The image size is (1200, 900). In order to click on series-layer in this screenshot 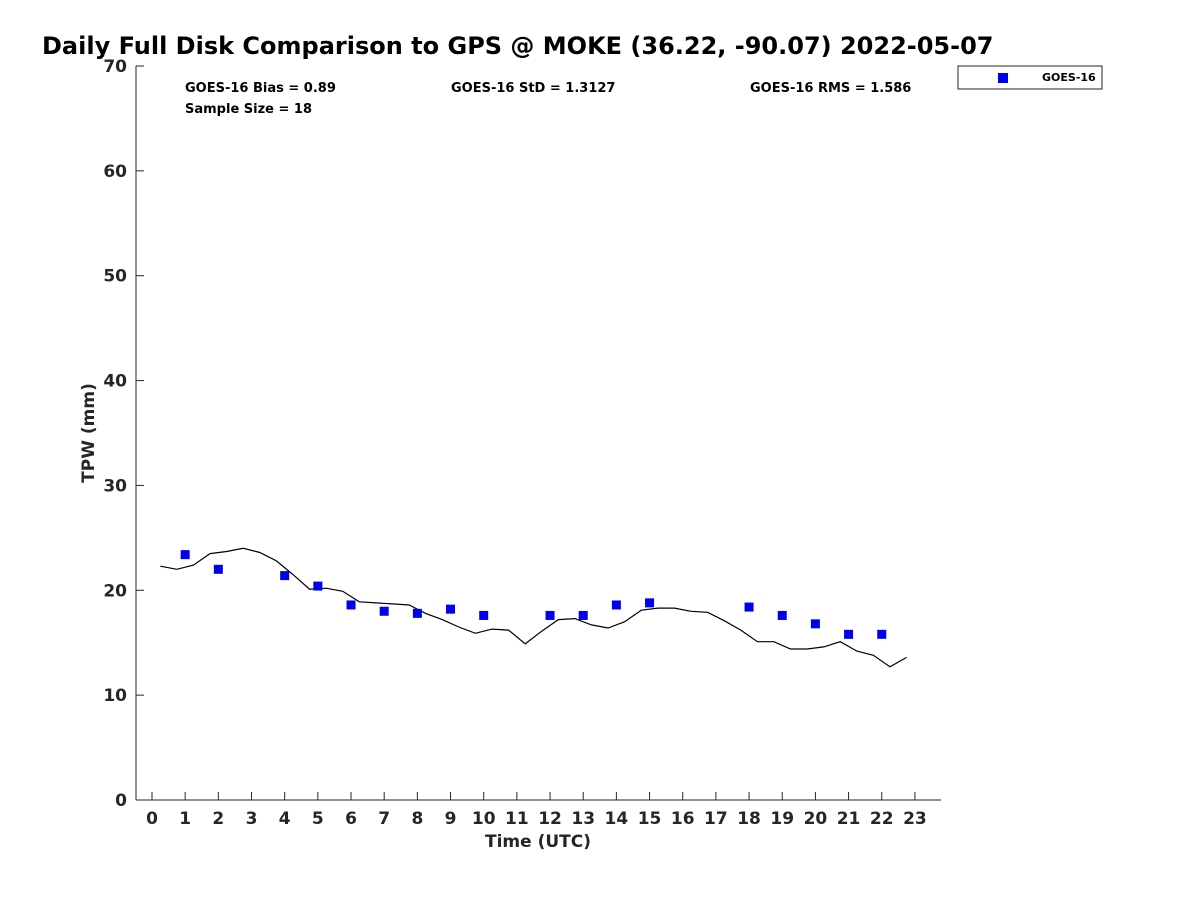, I will do `click(533, 607)`.